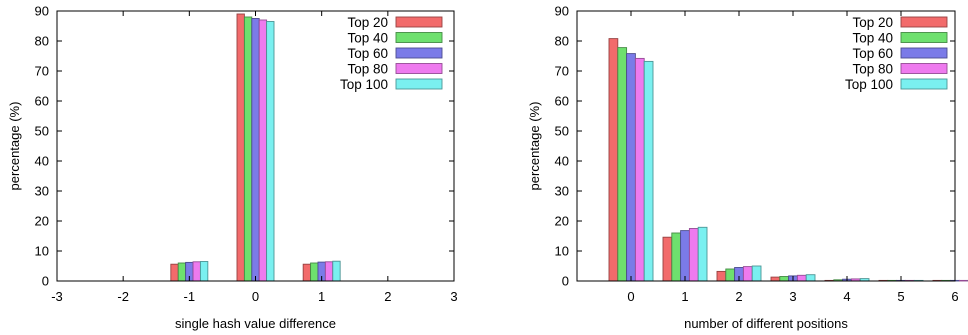 The image size is (968, 335). Describe the element at coordinates (963, 280) in the screenshot. I see `bar-top-80-x6` at that location.